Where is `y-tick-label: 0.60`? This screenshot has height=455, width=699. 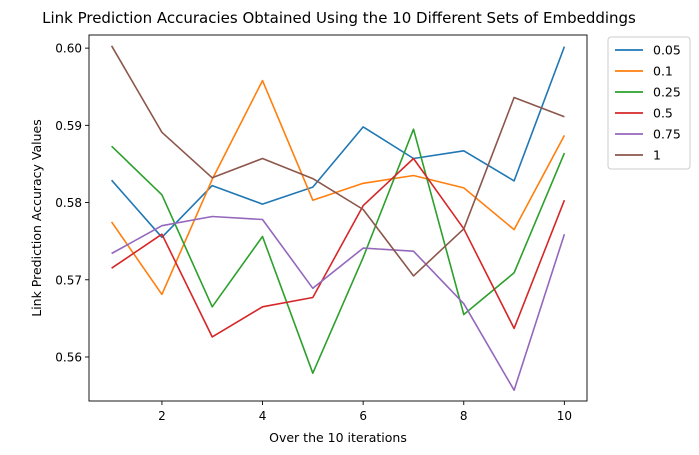 y-tick-label: 0.60 is located at coordinates (68, 49).